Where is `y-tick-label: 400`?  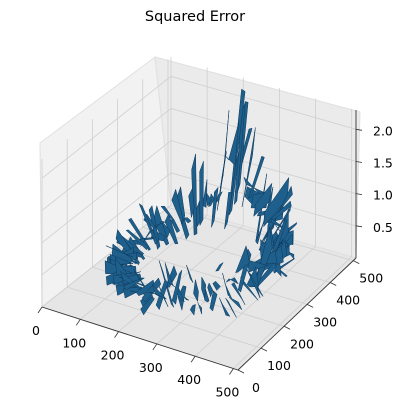 y-tick-label: 400 is located at coordinates (348, 300).